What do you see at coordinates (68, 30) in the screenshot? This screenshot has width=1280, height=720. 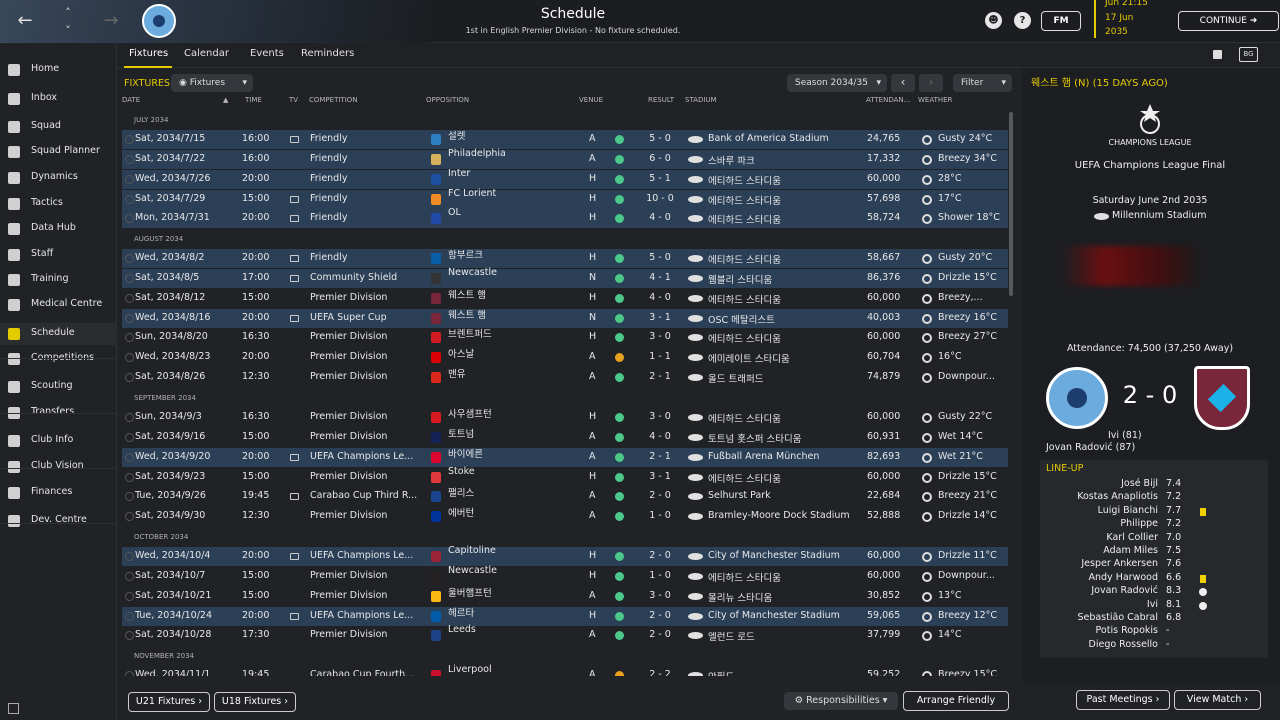 I see `down-chevron-icon: ˅` at bounding box center [68, 30].